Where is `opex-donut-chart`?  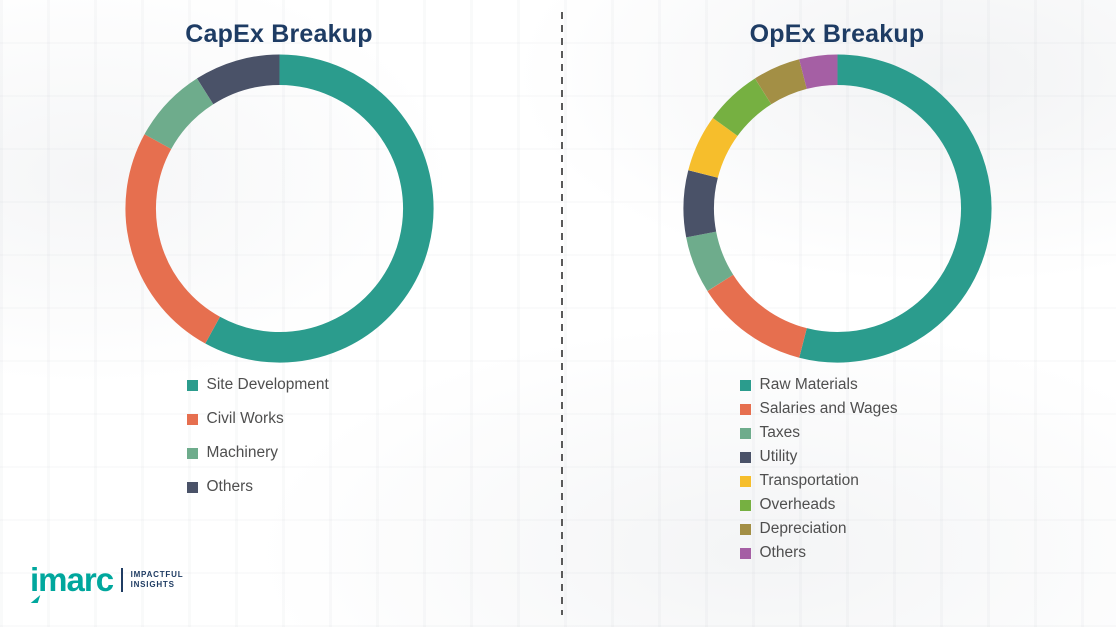 opex-donut-chart is located at coordinates (837, 208).